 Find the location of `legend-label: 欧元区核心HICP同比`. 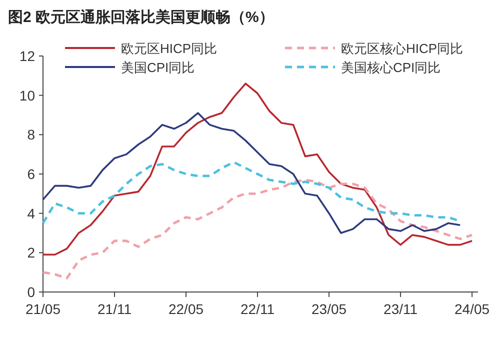

legend-label: 欧元区核心HICP同比 is located at coordinates (402, 48).